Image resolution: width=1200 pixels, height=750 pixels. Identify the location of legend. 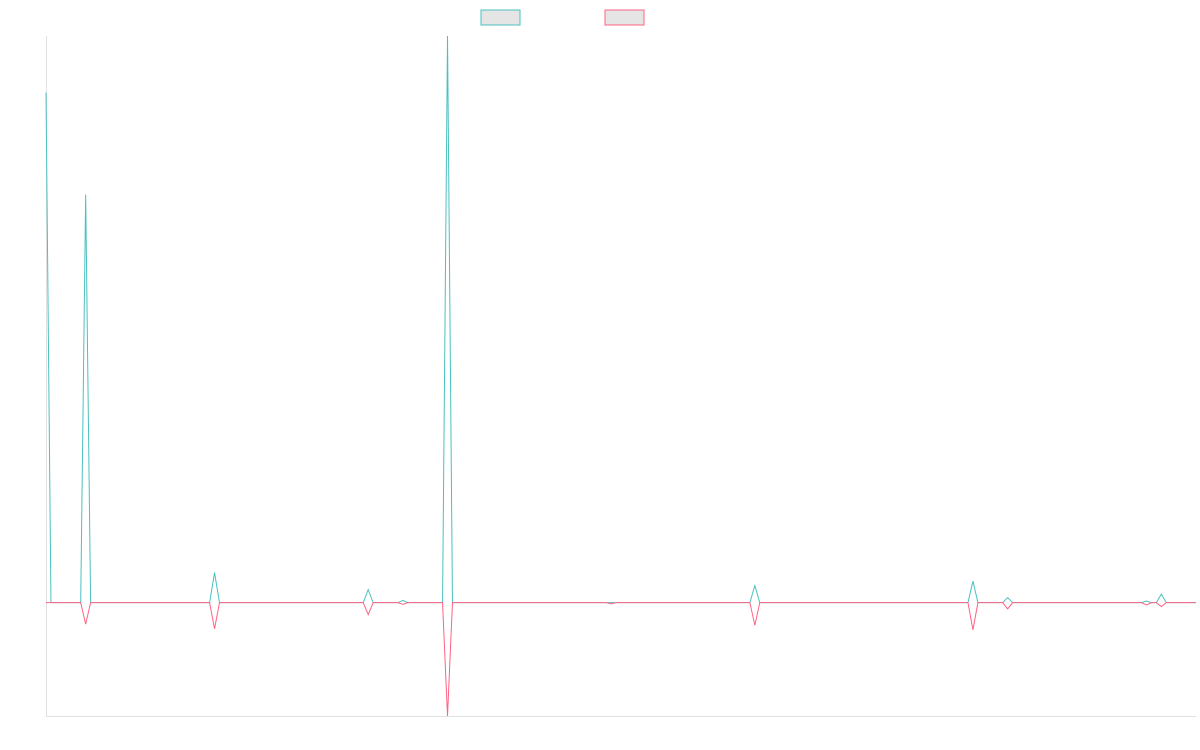
(562, 17).